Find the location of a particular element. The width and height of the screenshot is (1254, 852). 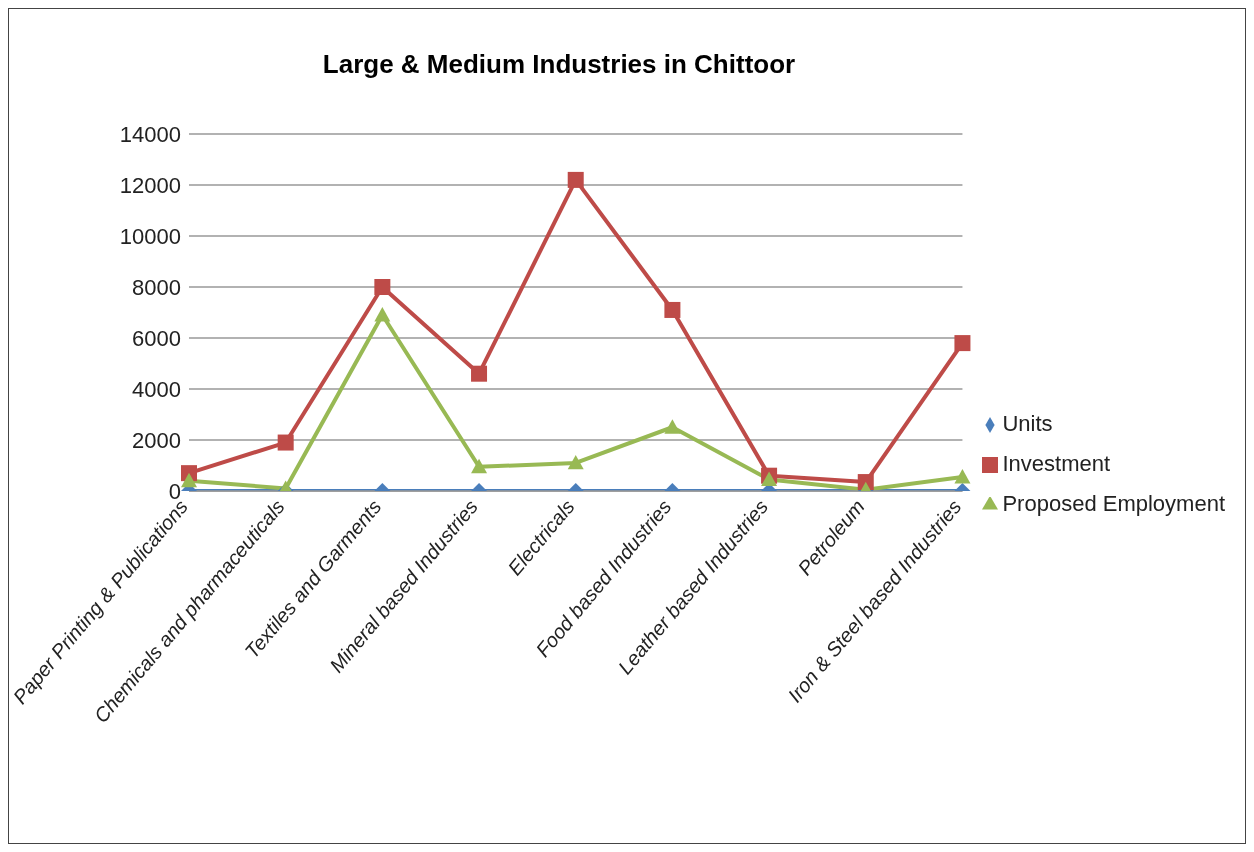

legend-label: Investment is located at coordinates (1056, 463).